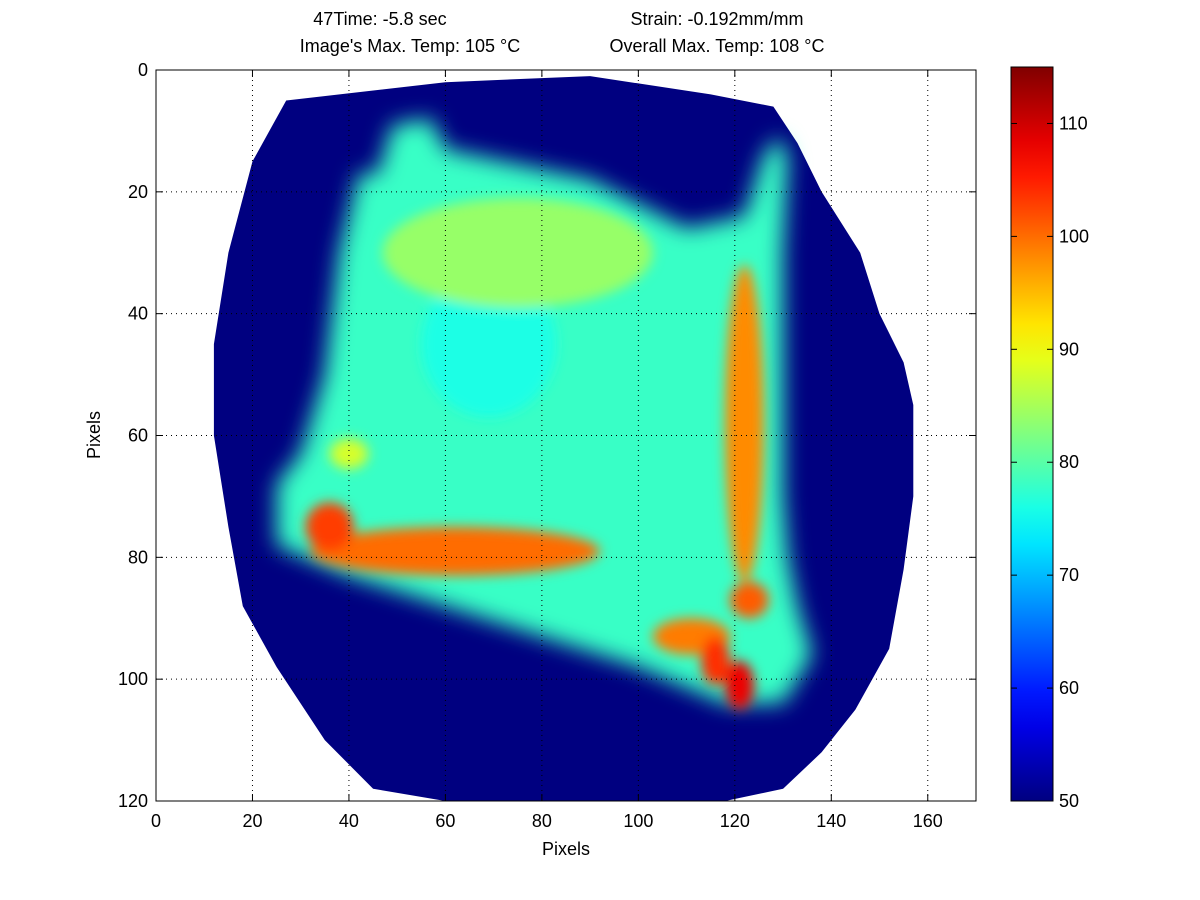 This screenshot has width=1200, height=900. What do you see at coordinates (735, 821) in the screenshot?
I see `x-tick-label: 120` at bounding box center [735, 821].